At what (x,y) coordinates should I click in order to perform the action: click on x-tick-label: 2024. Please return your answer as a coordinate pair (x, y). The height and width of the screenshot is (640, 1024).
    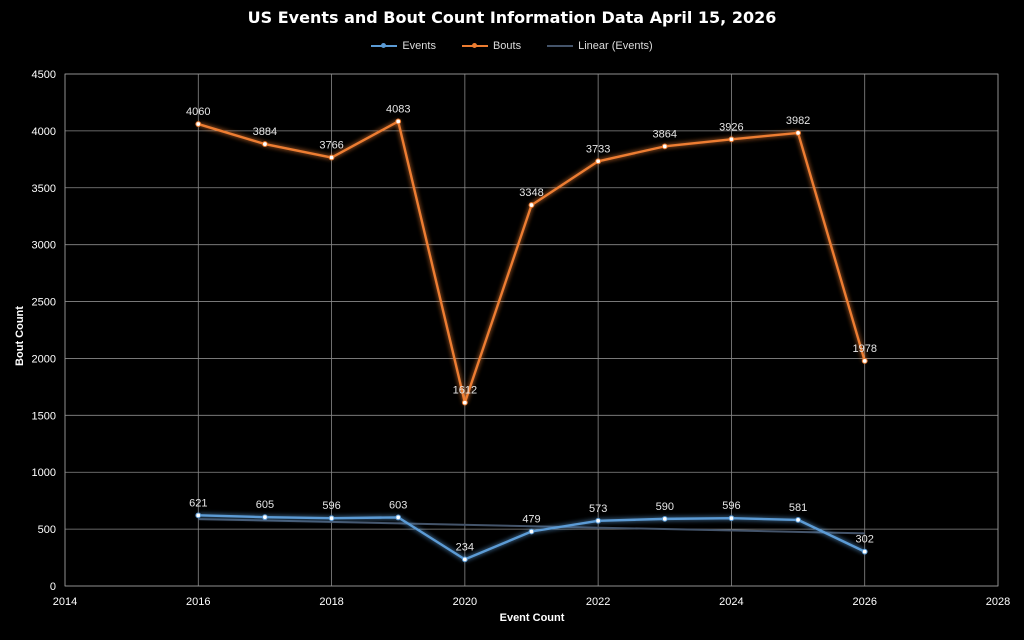
    Looking at the image, I should click on (731, 602).